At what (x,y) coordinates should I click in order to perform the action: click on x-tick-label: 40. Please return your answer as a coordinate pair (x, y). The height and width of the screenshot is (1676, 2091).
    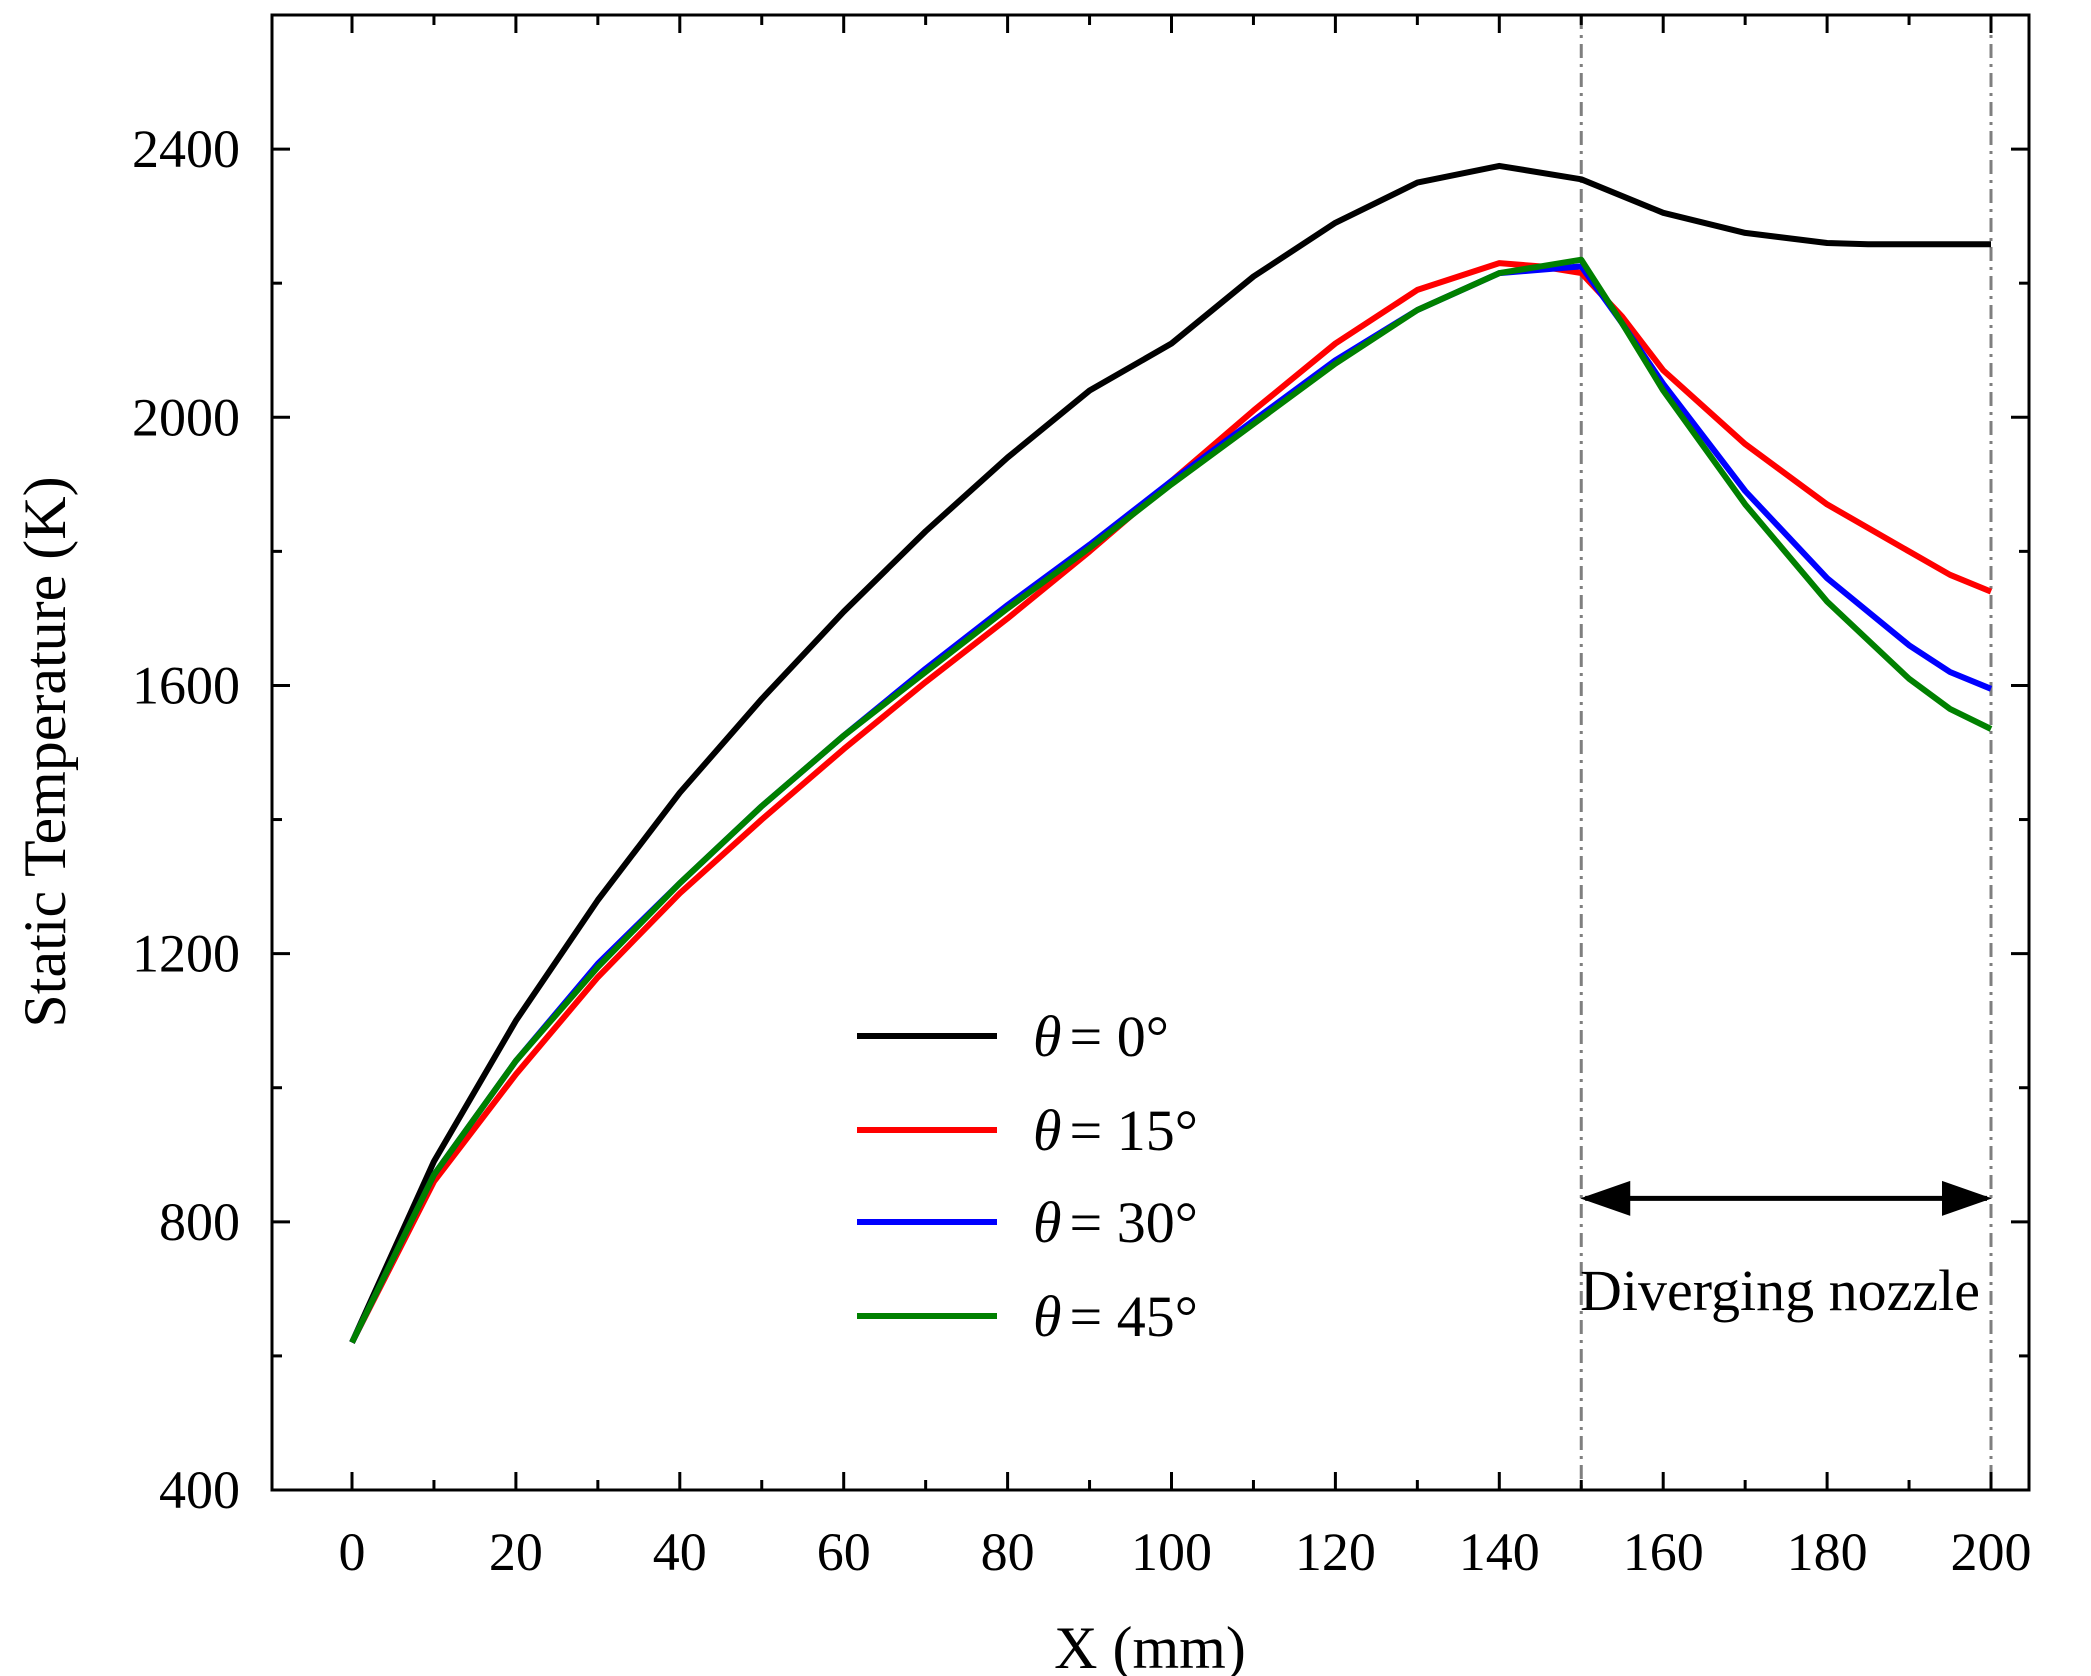
    Looking at the image, I should click on (680, 1552).